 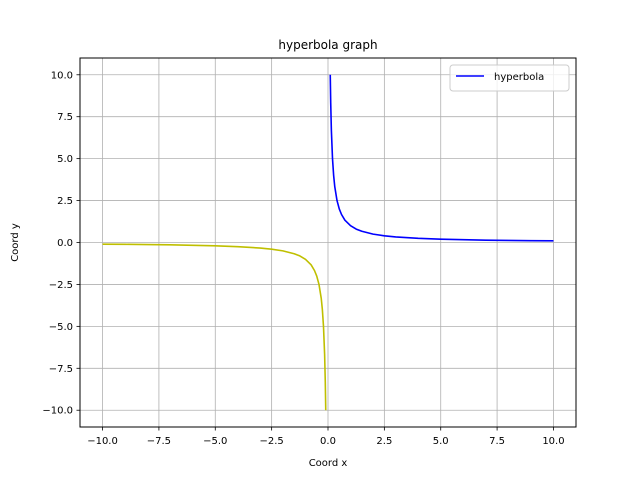 I want to click on legend-label-hyperbola: hyperbola, so click(x=519, y=77).